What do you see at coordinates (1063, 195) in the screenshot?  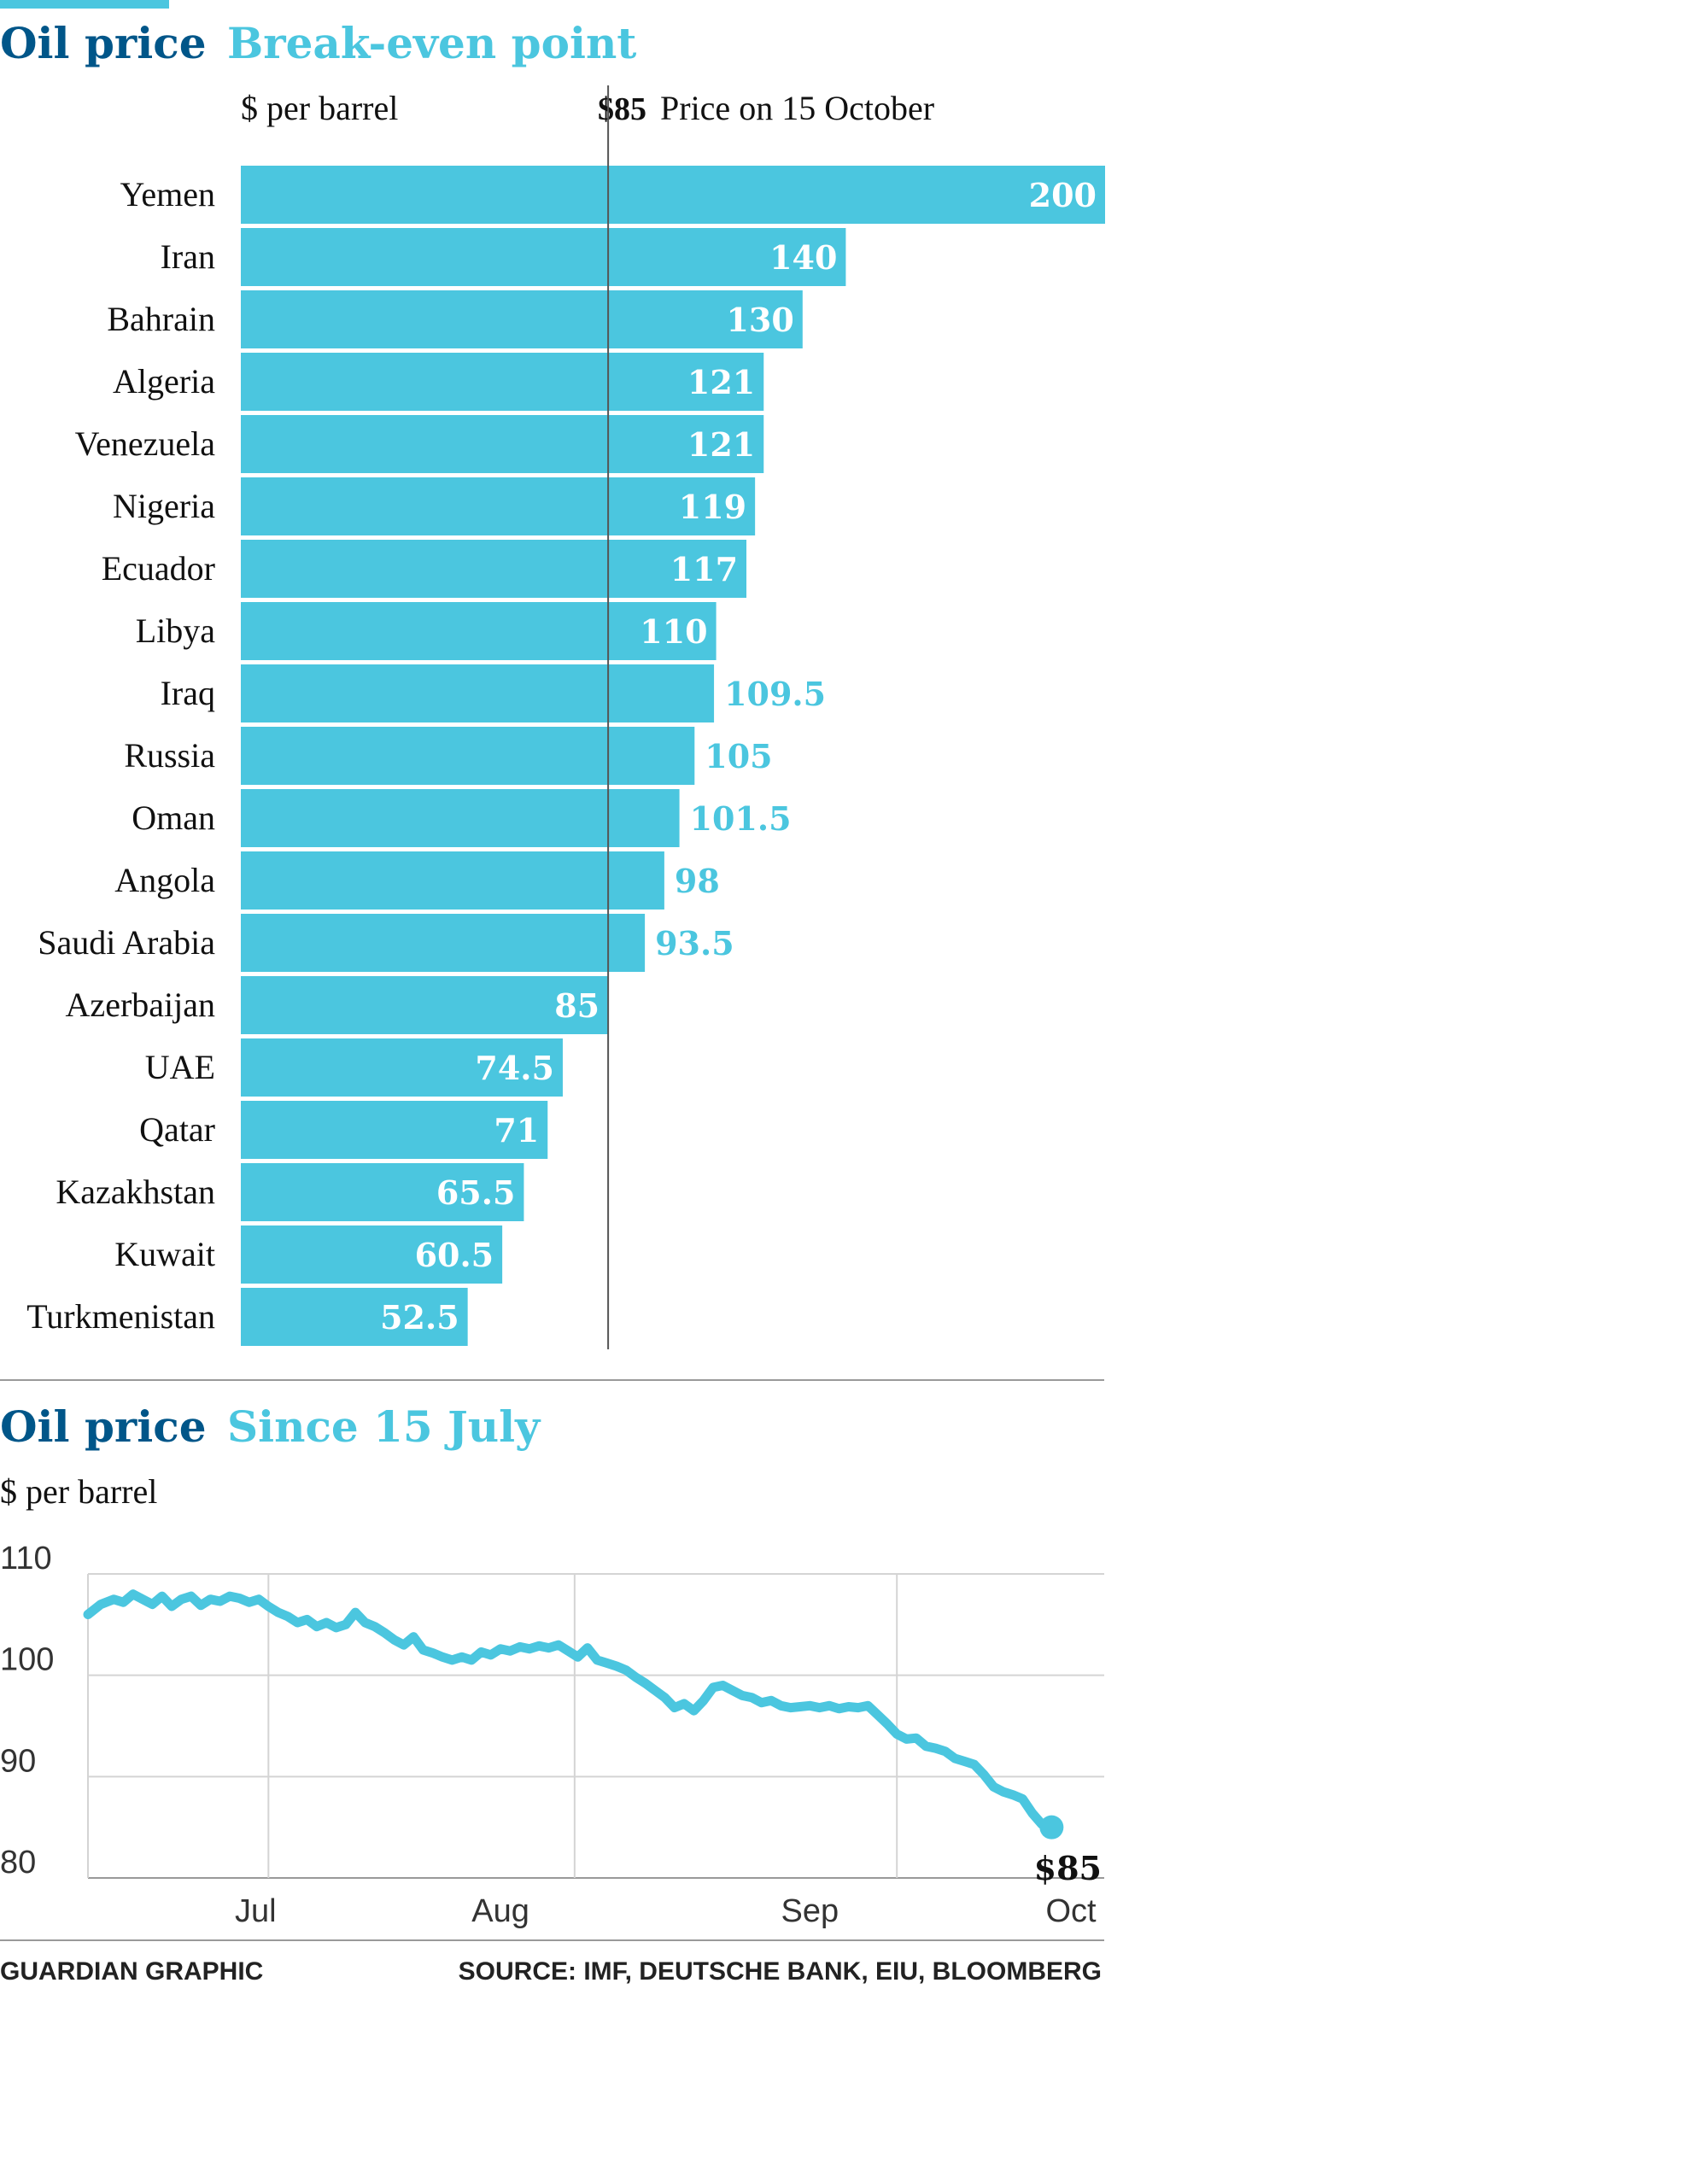 I see `value-label-yemen: 200` at bounding box center [1063, 195].